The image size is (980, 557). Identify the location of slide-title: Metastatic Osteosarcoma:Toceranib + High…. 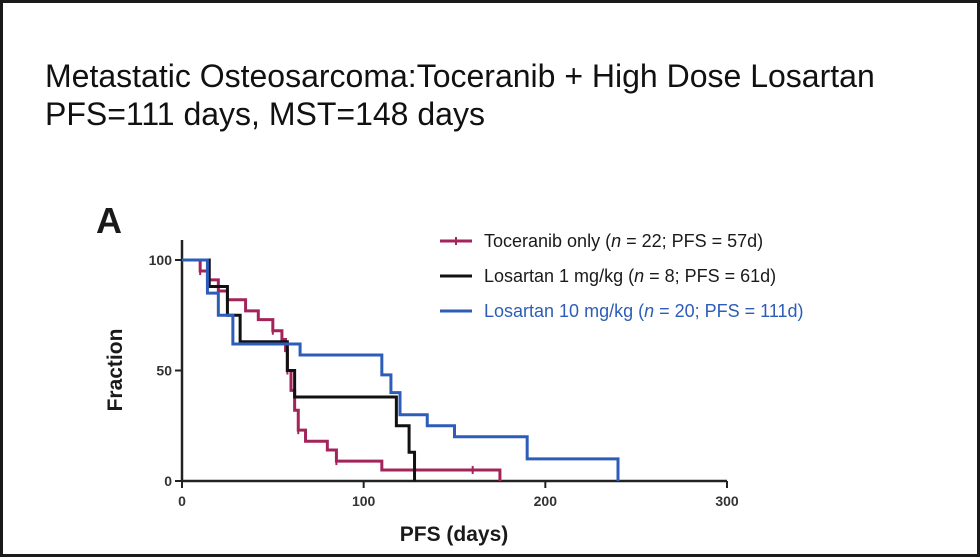
(460, 95).